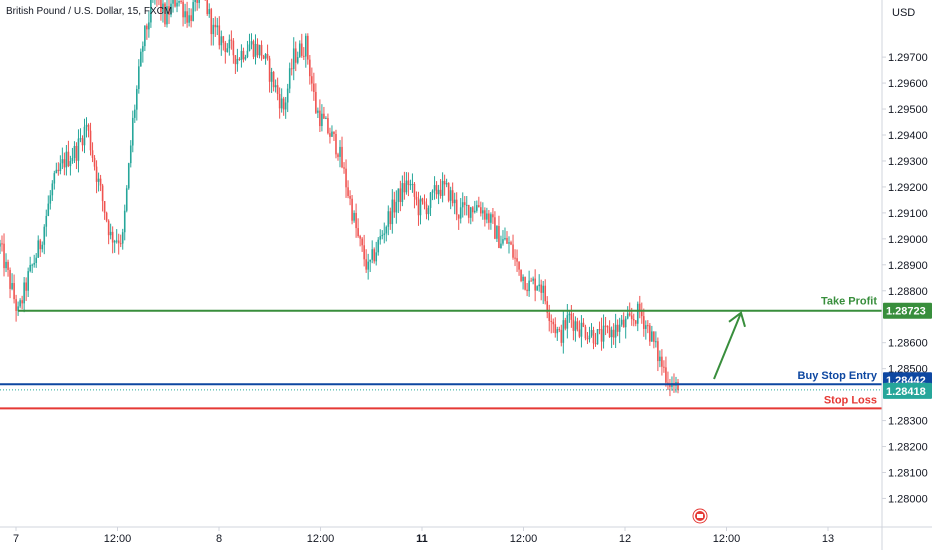 Image resolution: width=932 pixels, height=550 pixels. I want to click on time-axis: 7 12:00 8 12:00 11 12:00 12 12:00 13, so click(423, 536).